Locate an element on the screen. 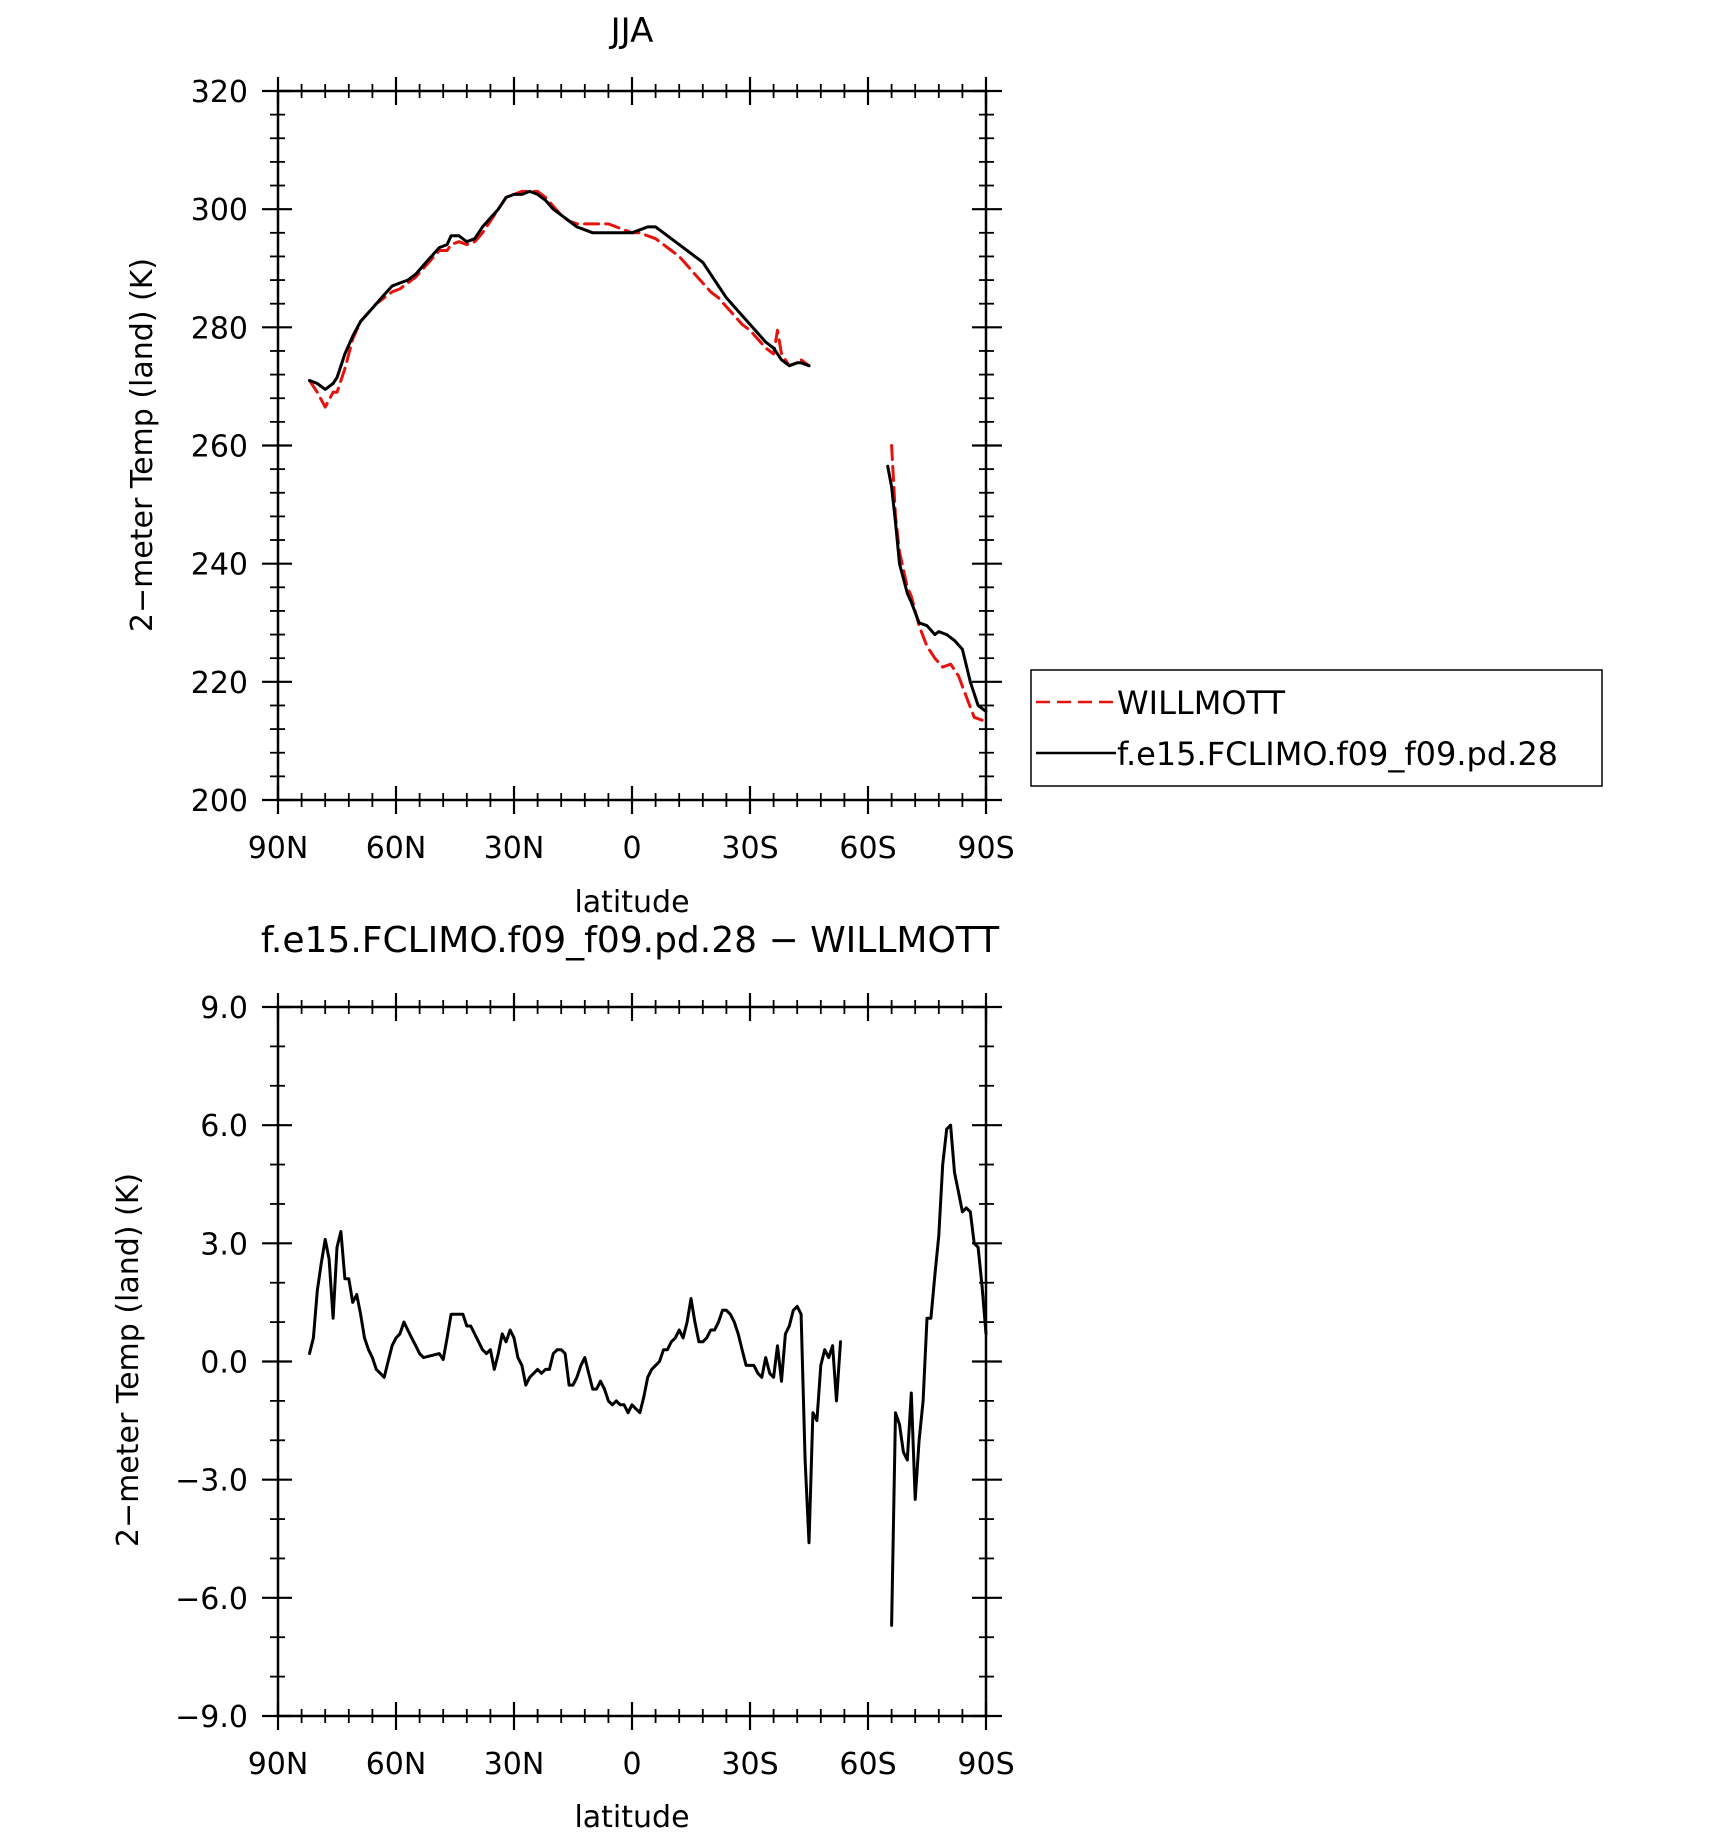 This screenshot has height=1833, width=1710. bottom-x-tick-label: 30S is located at coordinates (749, 1764).